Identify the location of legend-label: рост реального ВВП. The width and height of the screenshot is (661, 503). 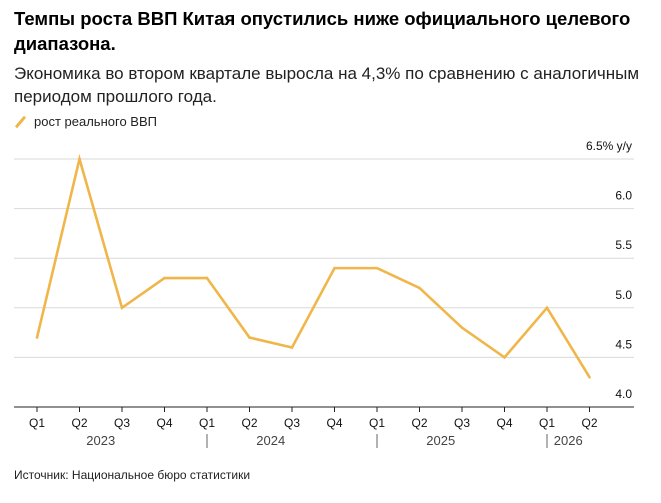
(95, 121).